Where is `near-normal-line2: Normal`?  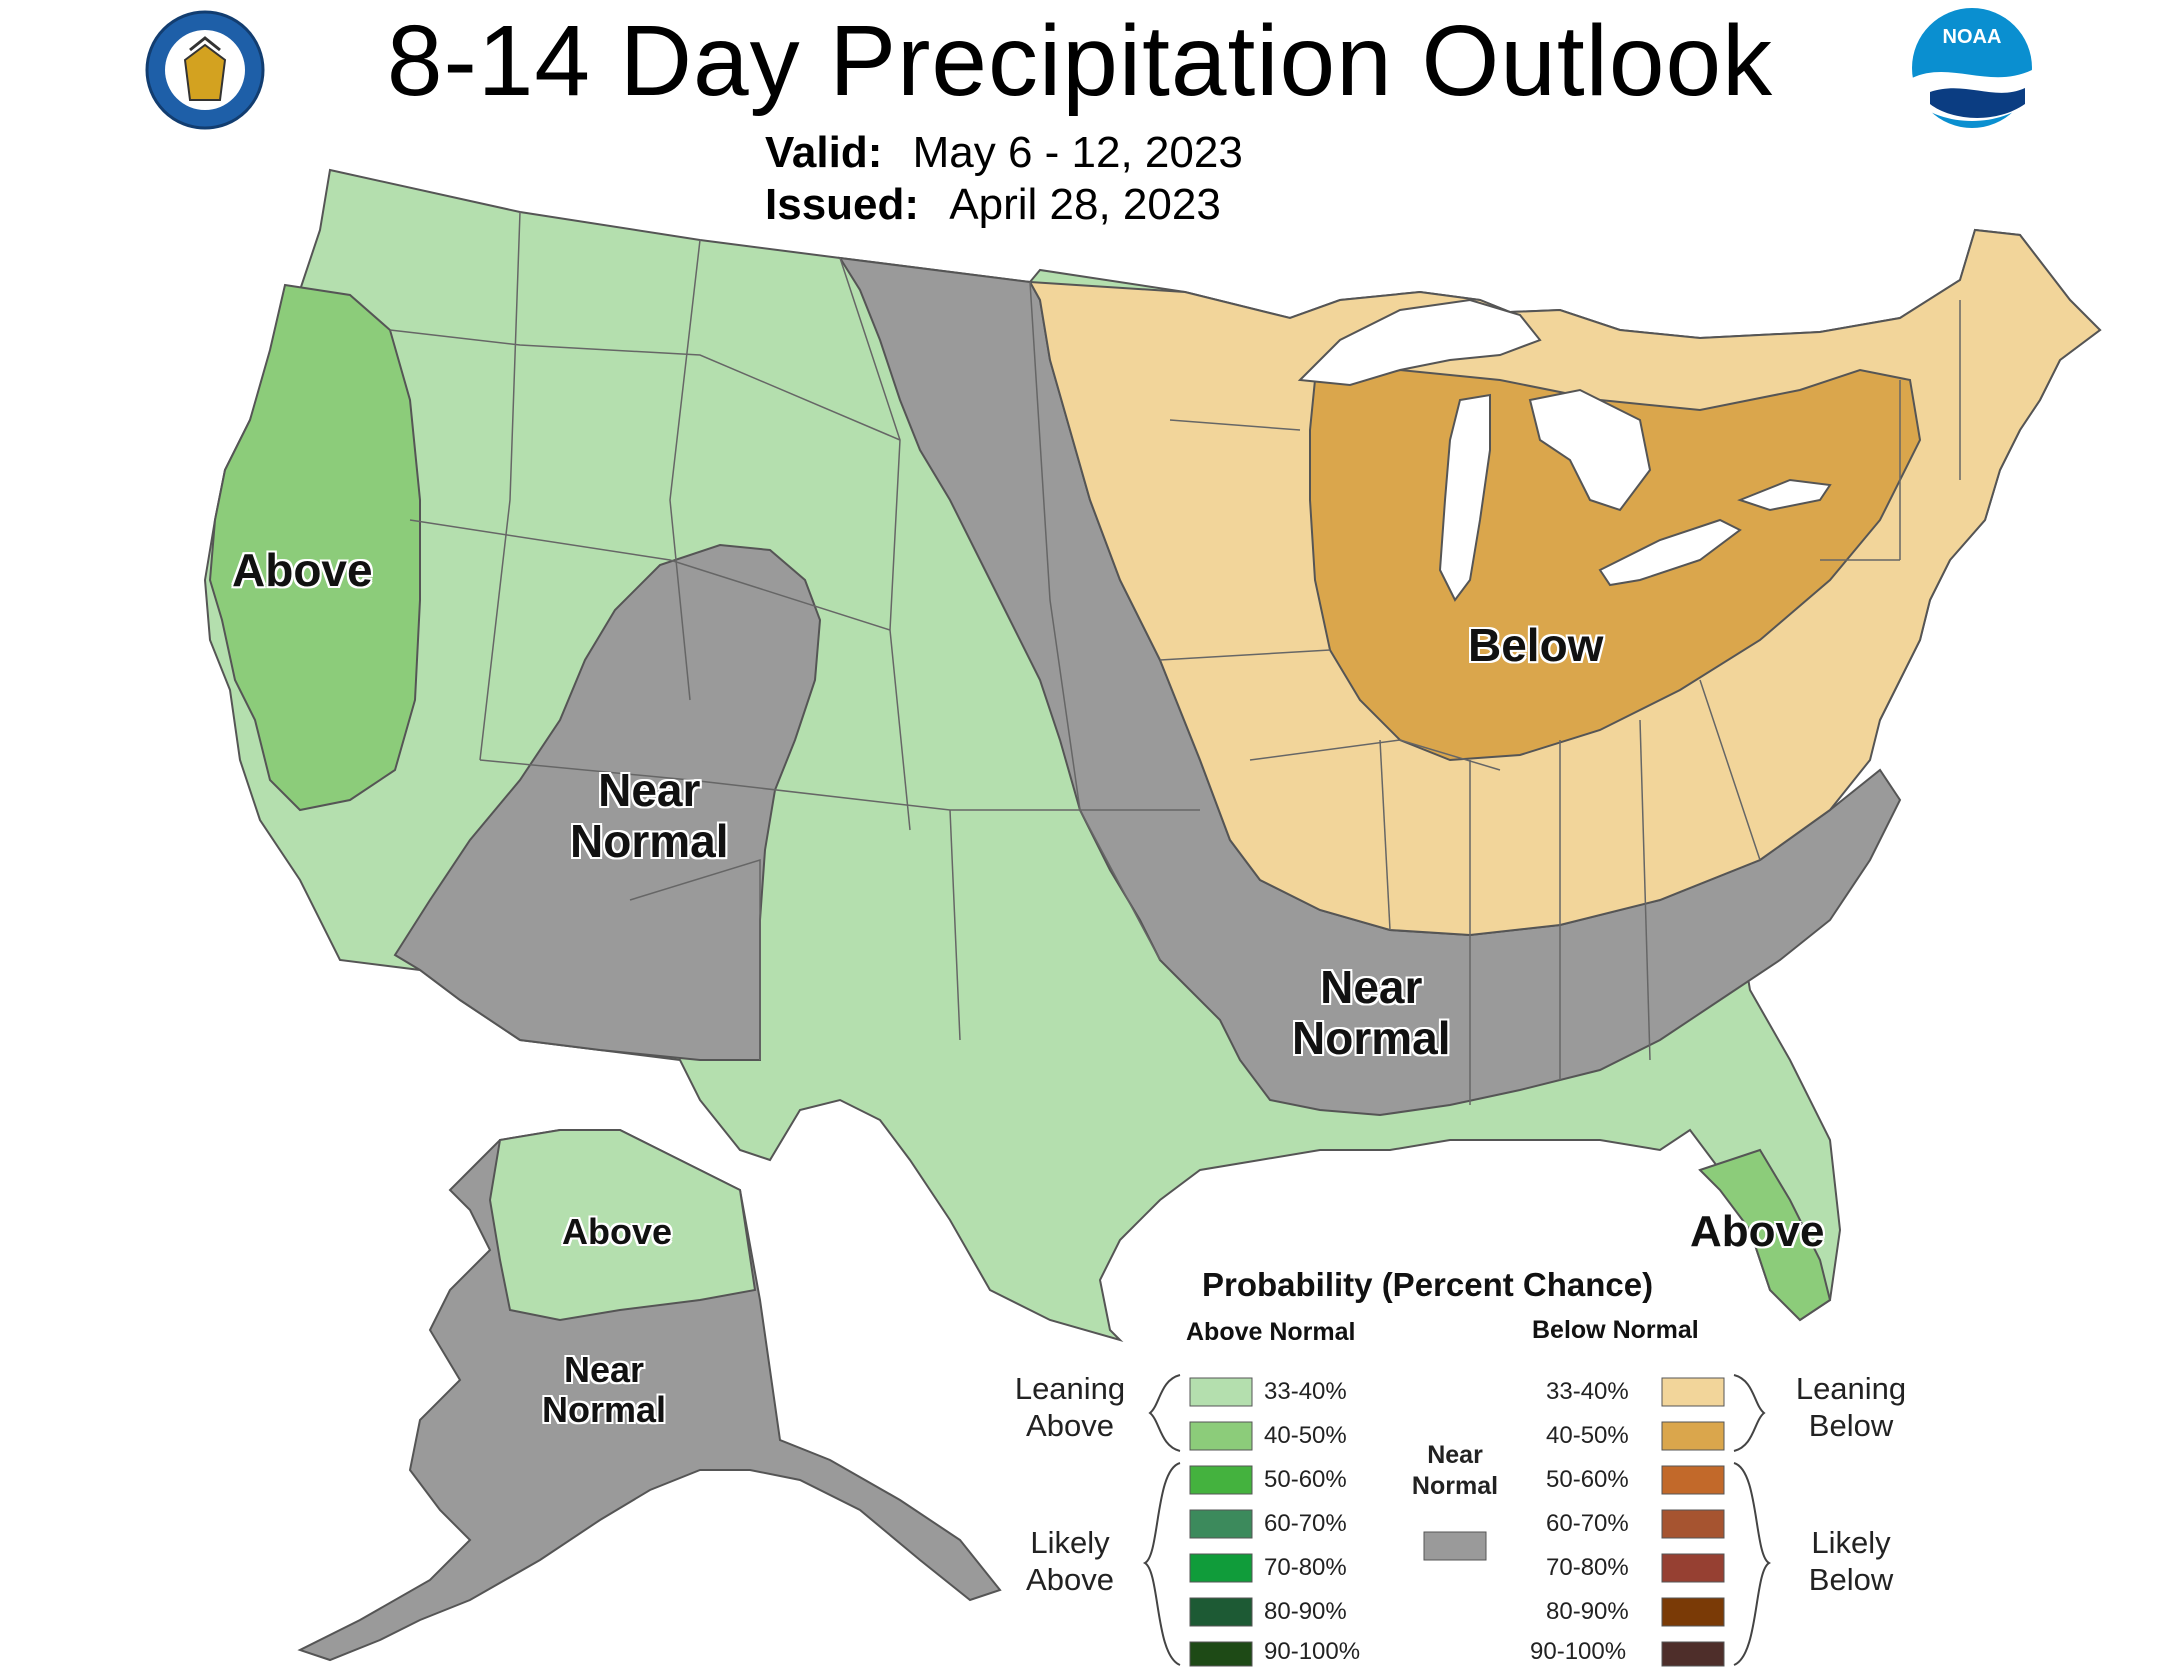 near-normal-line2: Normal is located at coordinates (1455, 1486).